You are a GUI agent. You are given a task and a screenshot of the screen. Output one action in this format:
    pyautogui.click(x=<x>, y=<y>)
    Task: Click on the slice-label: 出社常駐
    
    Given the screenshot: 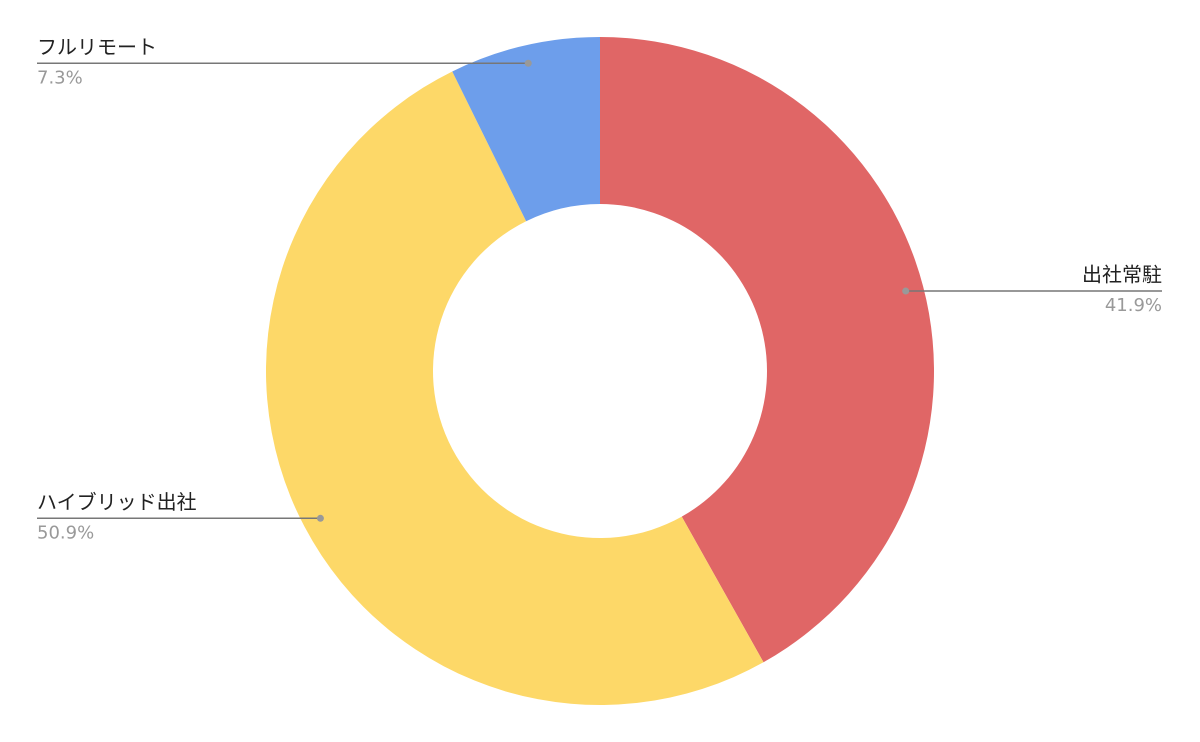 What is the action you would take?
    pyautogui.click(x=1122, y=275)
    